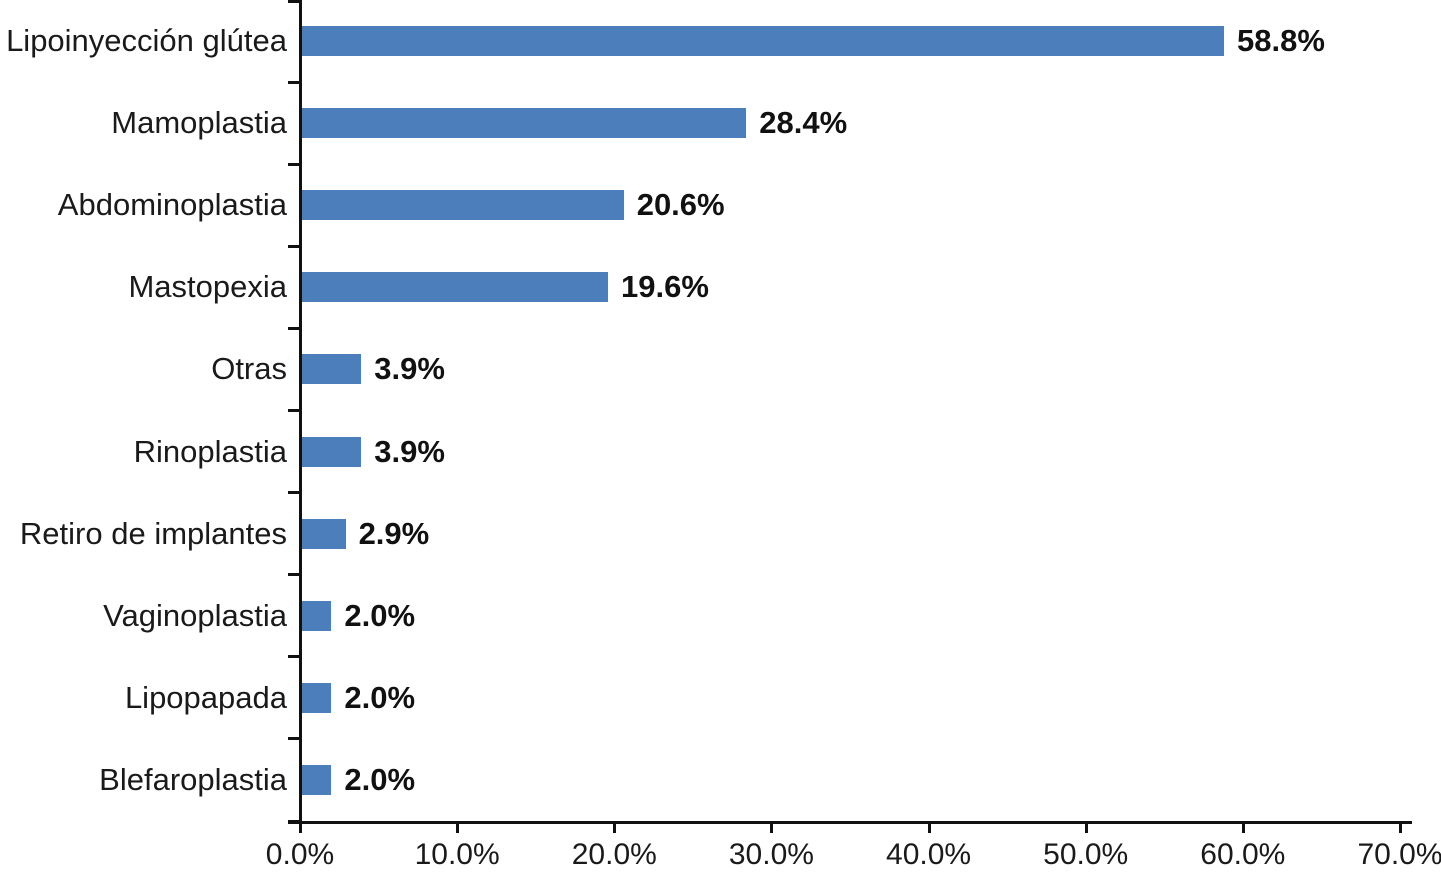 This screenshot has height=874, width=1441. What do you see at coordinates (771, 854) in the screenshot?
I see `x-axis-tick-label: 30.0%` at bounding box center [771, 854].